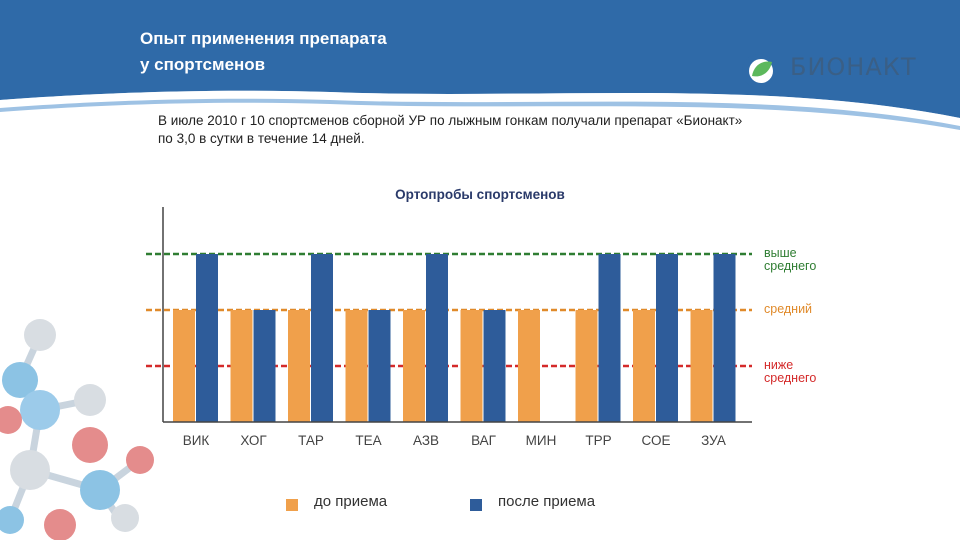 The height and width of the screenshot is (540, 960). Describe the element at coordinates (426, 440) in the screenshot. I see `x-tick-label: АЗВ` at that location.